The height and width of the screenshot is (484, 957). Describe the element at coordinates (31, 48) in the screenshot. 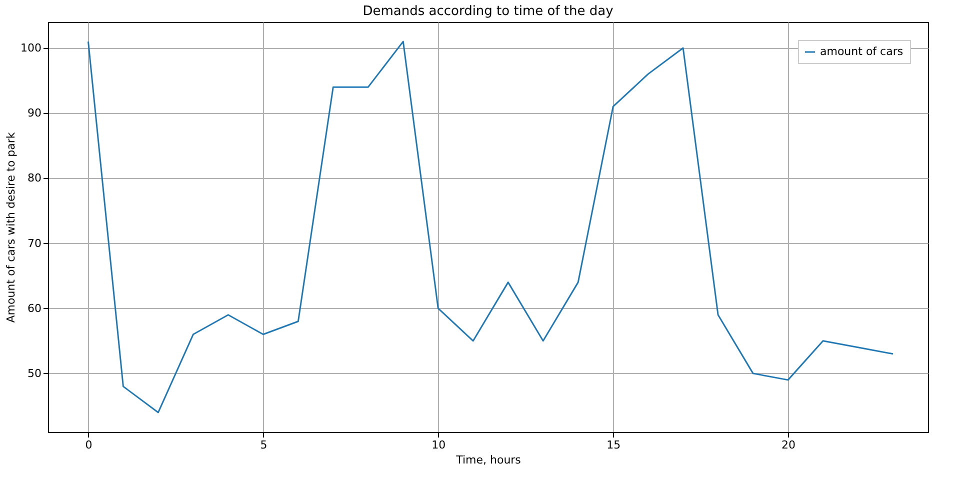

I see `y-tick-label: 100` at that location.